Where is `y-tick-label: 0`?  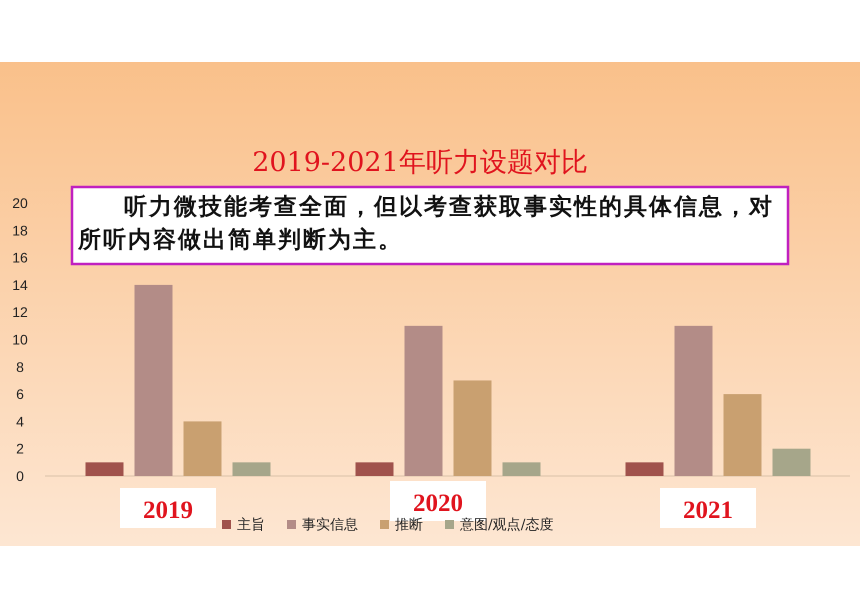
y-tick-label: 0 is located at coordinates (20, 476).